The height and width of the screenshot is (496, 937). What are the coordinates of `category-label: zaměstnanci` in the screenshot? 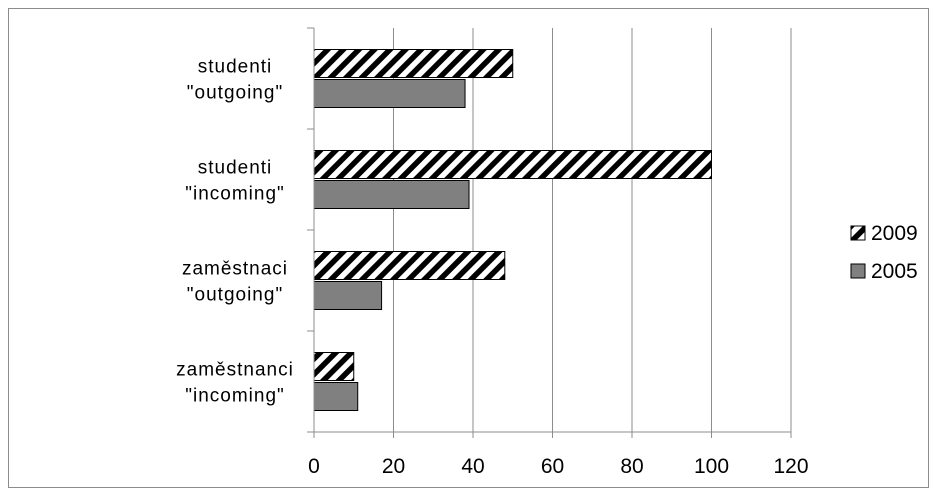 It's located at (235, 370).